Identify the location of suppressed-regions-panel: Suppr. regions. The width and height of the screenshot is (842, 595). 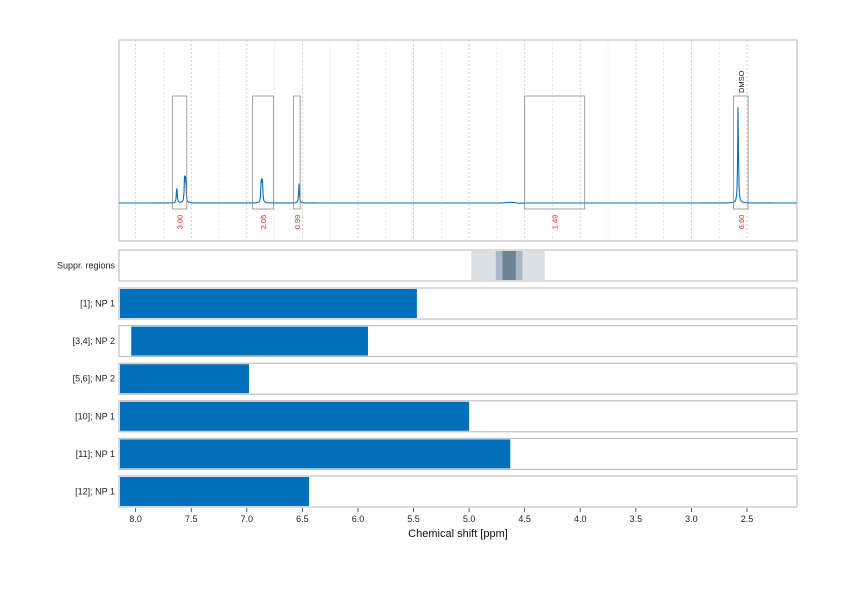
(427, 265).